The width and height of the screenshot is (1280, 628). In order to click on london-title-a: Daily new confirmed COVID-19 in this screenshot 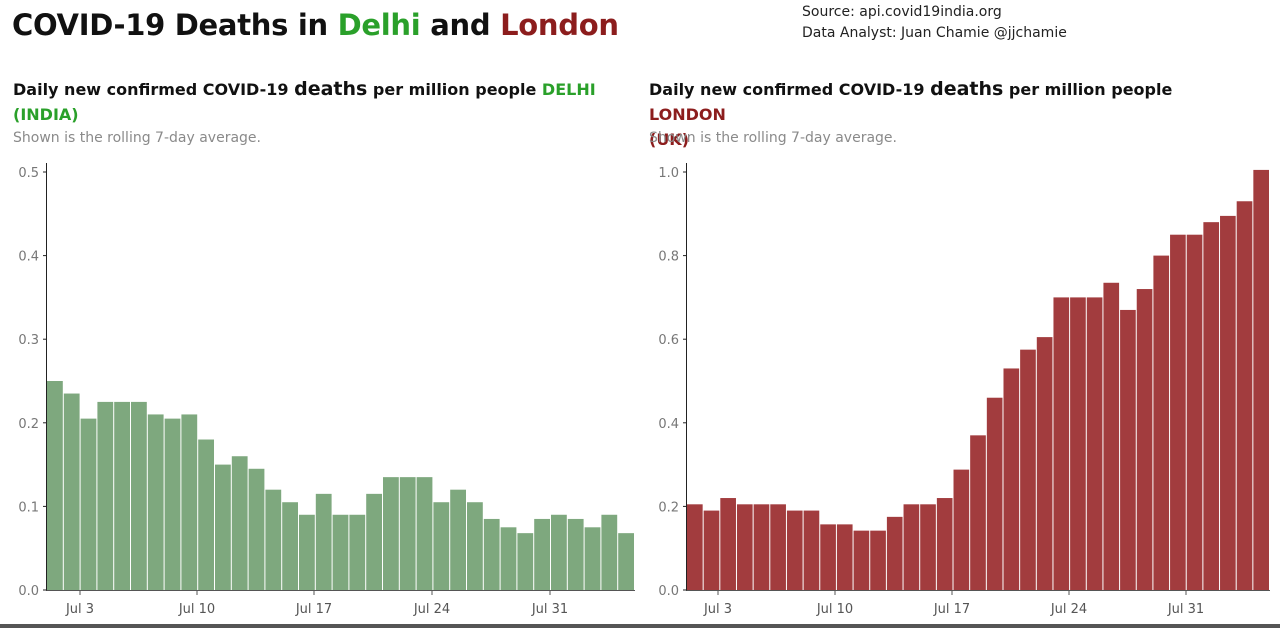, I will do `click(790, 89)`.